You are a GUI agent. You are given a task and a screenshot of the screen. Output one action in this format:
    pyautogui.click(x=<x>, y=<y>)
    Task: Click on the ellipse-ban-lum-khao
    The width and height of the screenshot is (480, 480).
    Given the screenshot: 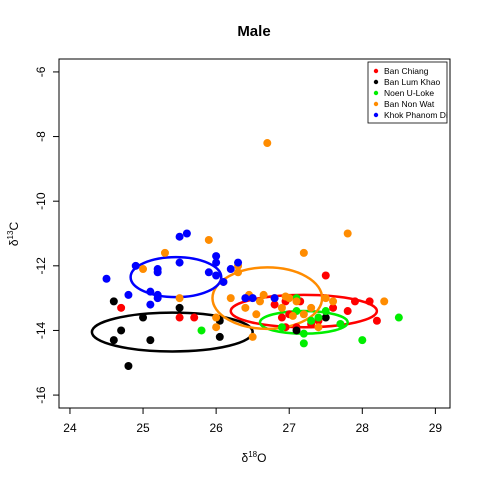 What is the action you would take?
    pyautogui.click(x=172, y=332)
    